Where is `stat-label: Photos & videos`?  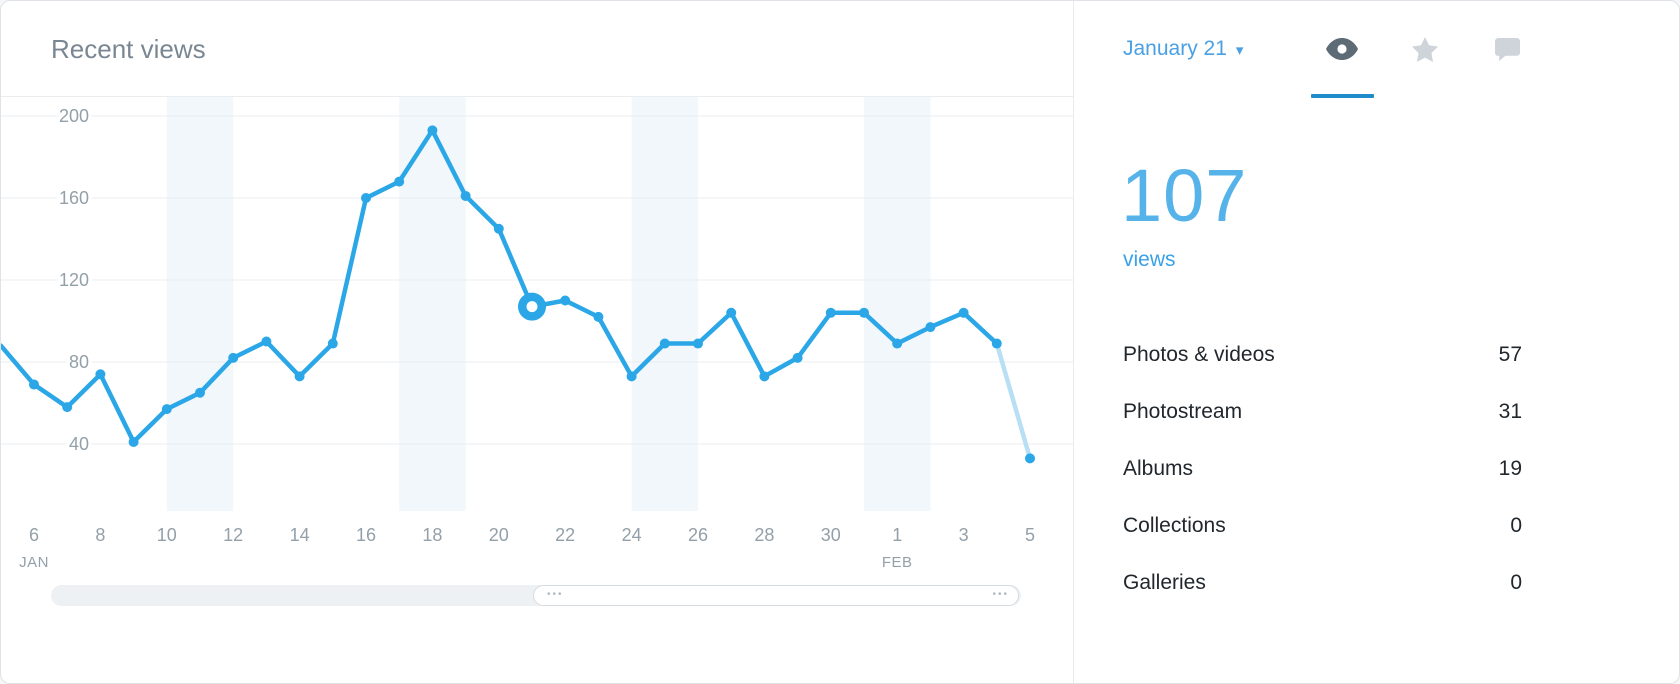
stat-label: Photos & videos is located at coordinates (1199, 354).